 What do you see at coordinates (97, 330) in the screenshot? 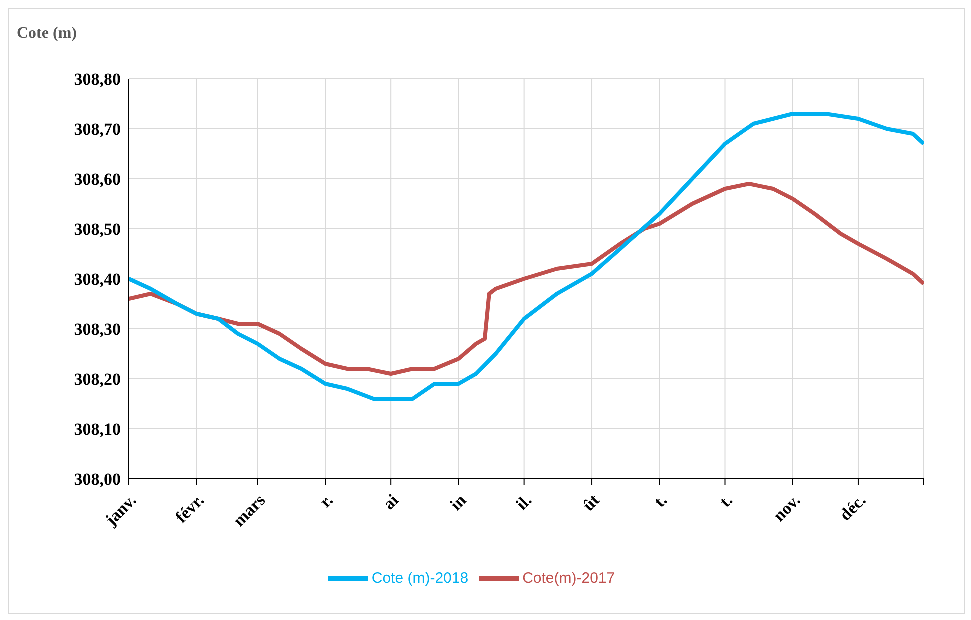
I see `y-tick-label: 308,30` at bounding box center [97, 330].